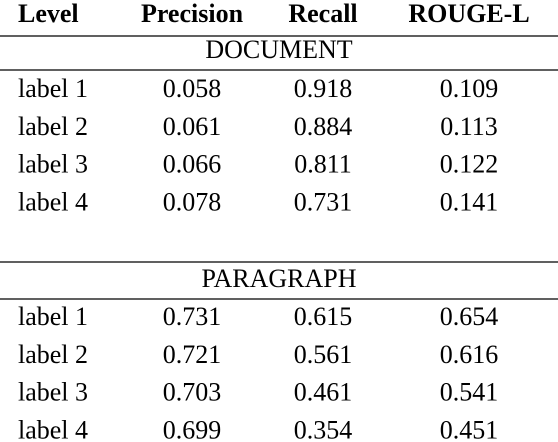  What do you see at coordinates (192, 126) in the screenshot?
I see `cell: 0.061` at bounding box center [192, 126].